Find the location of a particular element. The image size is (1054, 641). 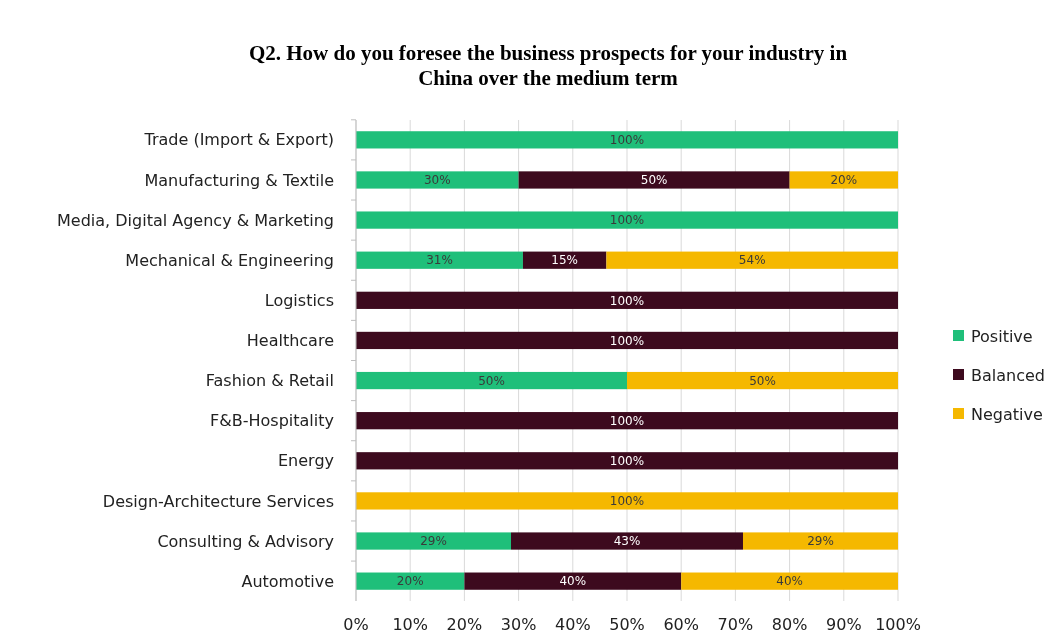

data-label: 54% is located at coordinates (752, 260).